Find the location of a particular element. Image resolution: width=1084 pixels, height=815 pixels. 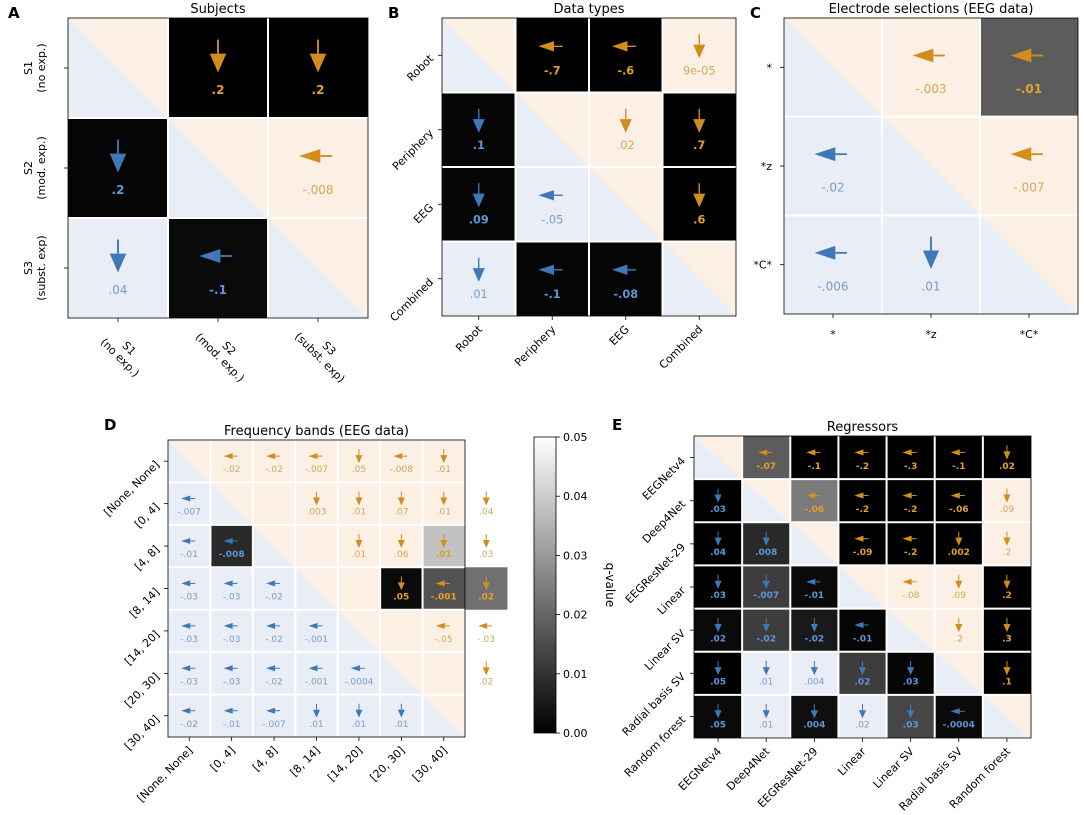

cell-d-5-0: -.03 is located at coordinates (189, 676).